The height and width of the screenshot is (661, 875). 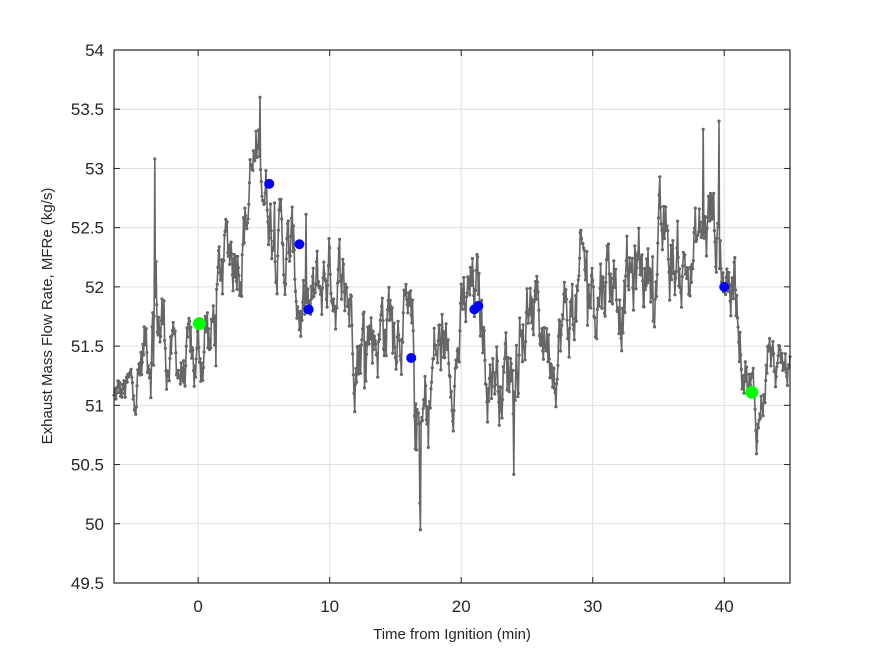 What do you see at coordinates (724, 606) in the screenshot?
I see `x-tick-label: 40` at bounding box center [724, 606].